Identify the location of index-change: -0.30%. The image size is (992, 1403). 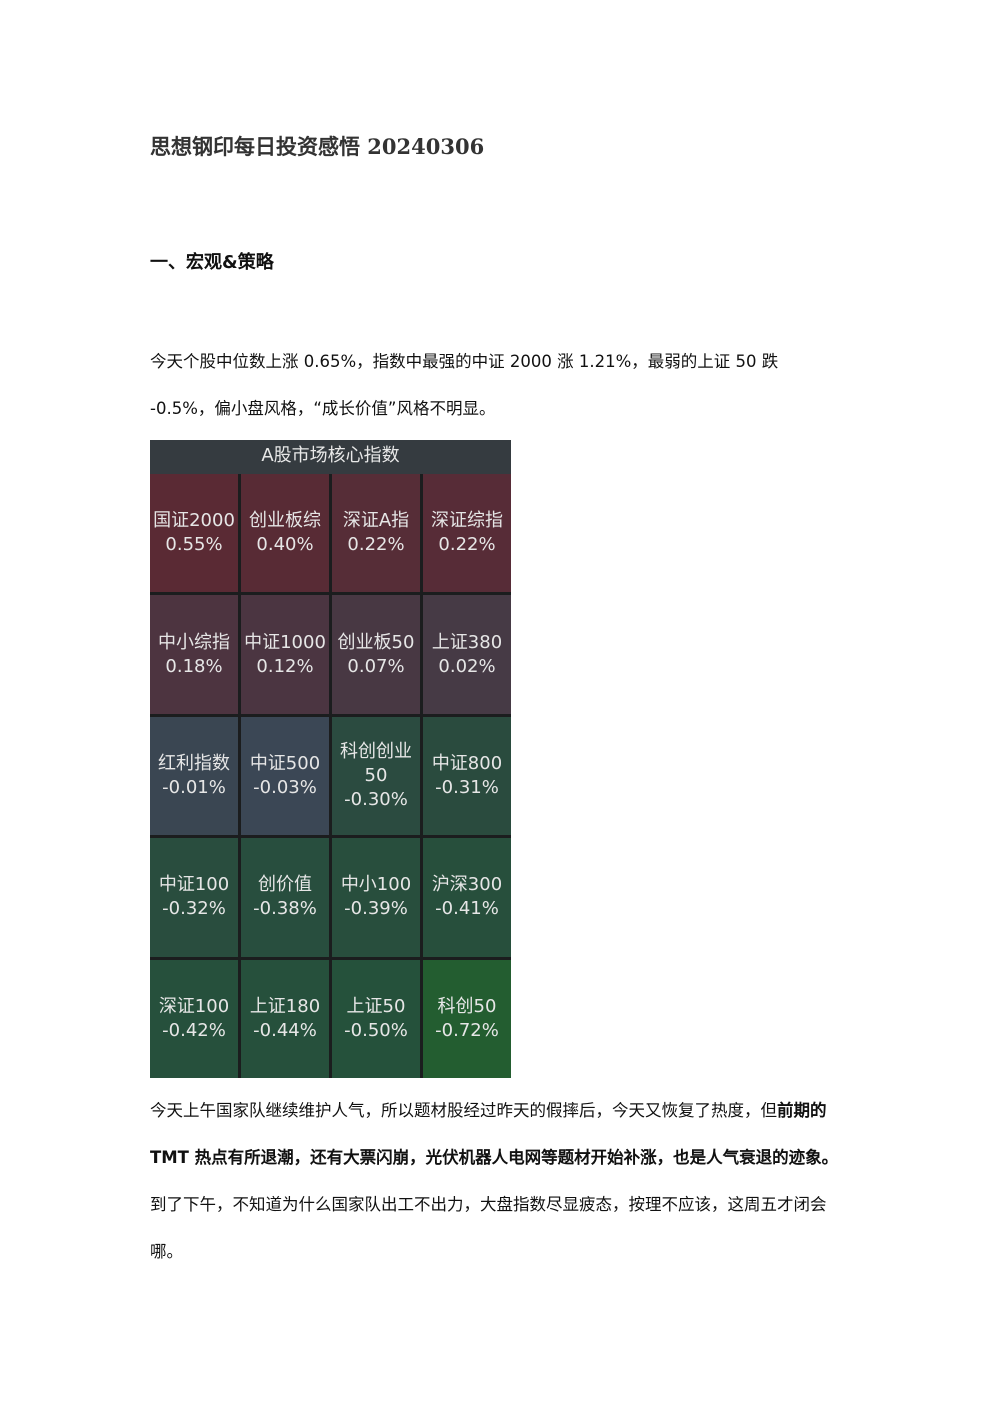
(376, 799).